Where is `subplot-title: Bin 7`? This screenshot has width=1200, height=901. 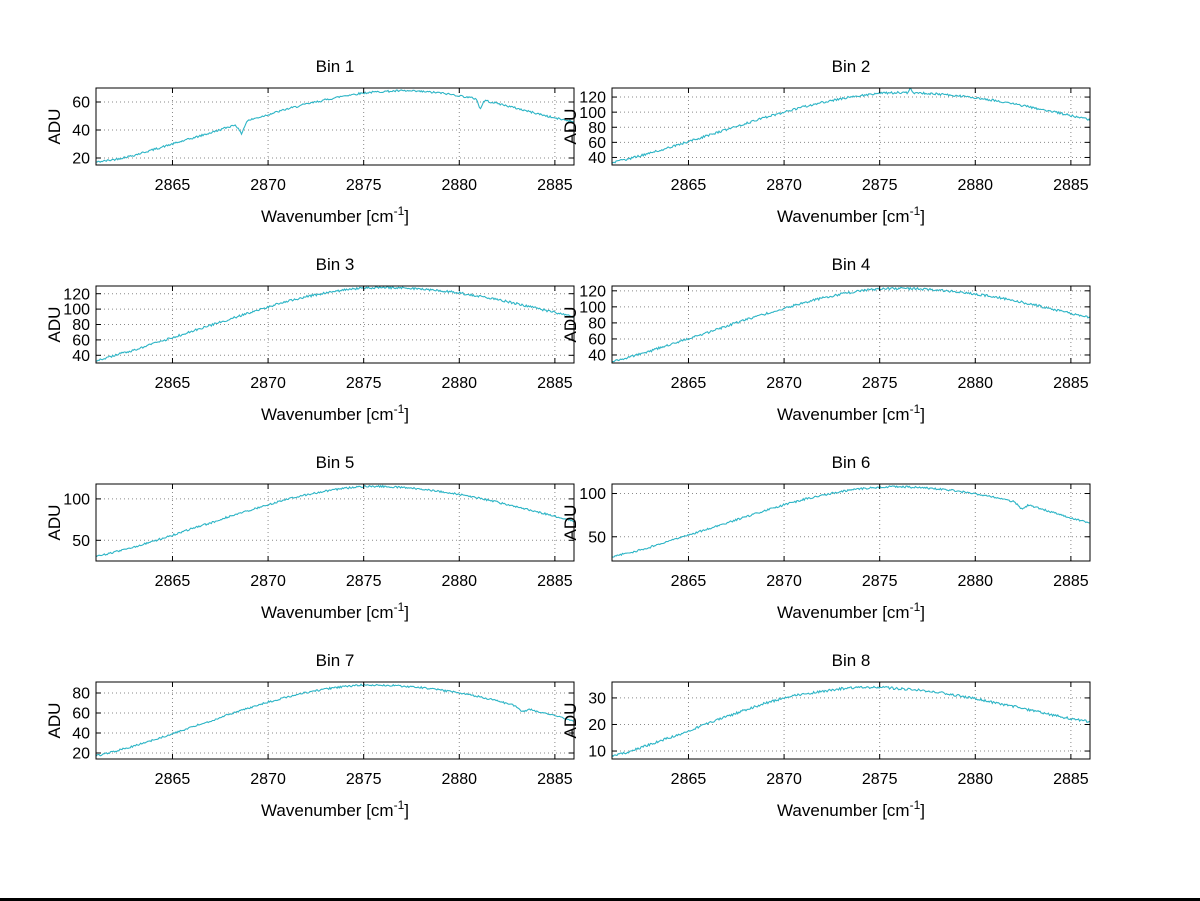 subplot-title: Bin 7 is located at coordinates (335, 660).